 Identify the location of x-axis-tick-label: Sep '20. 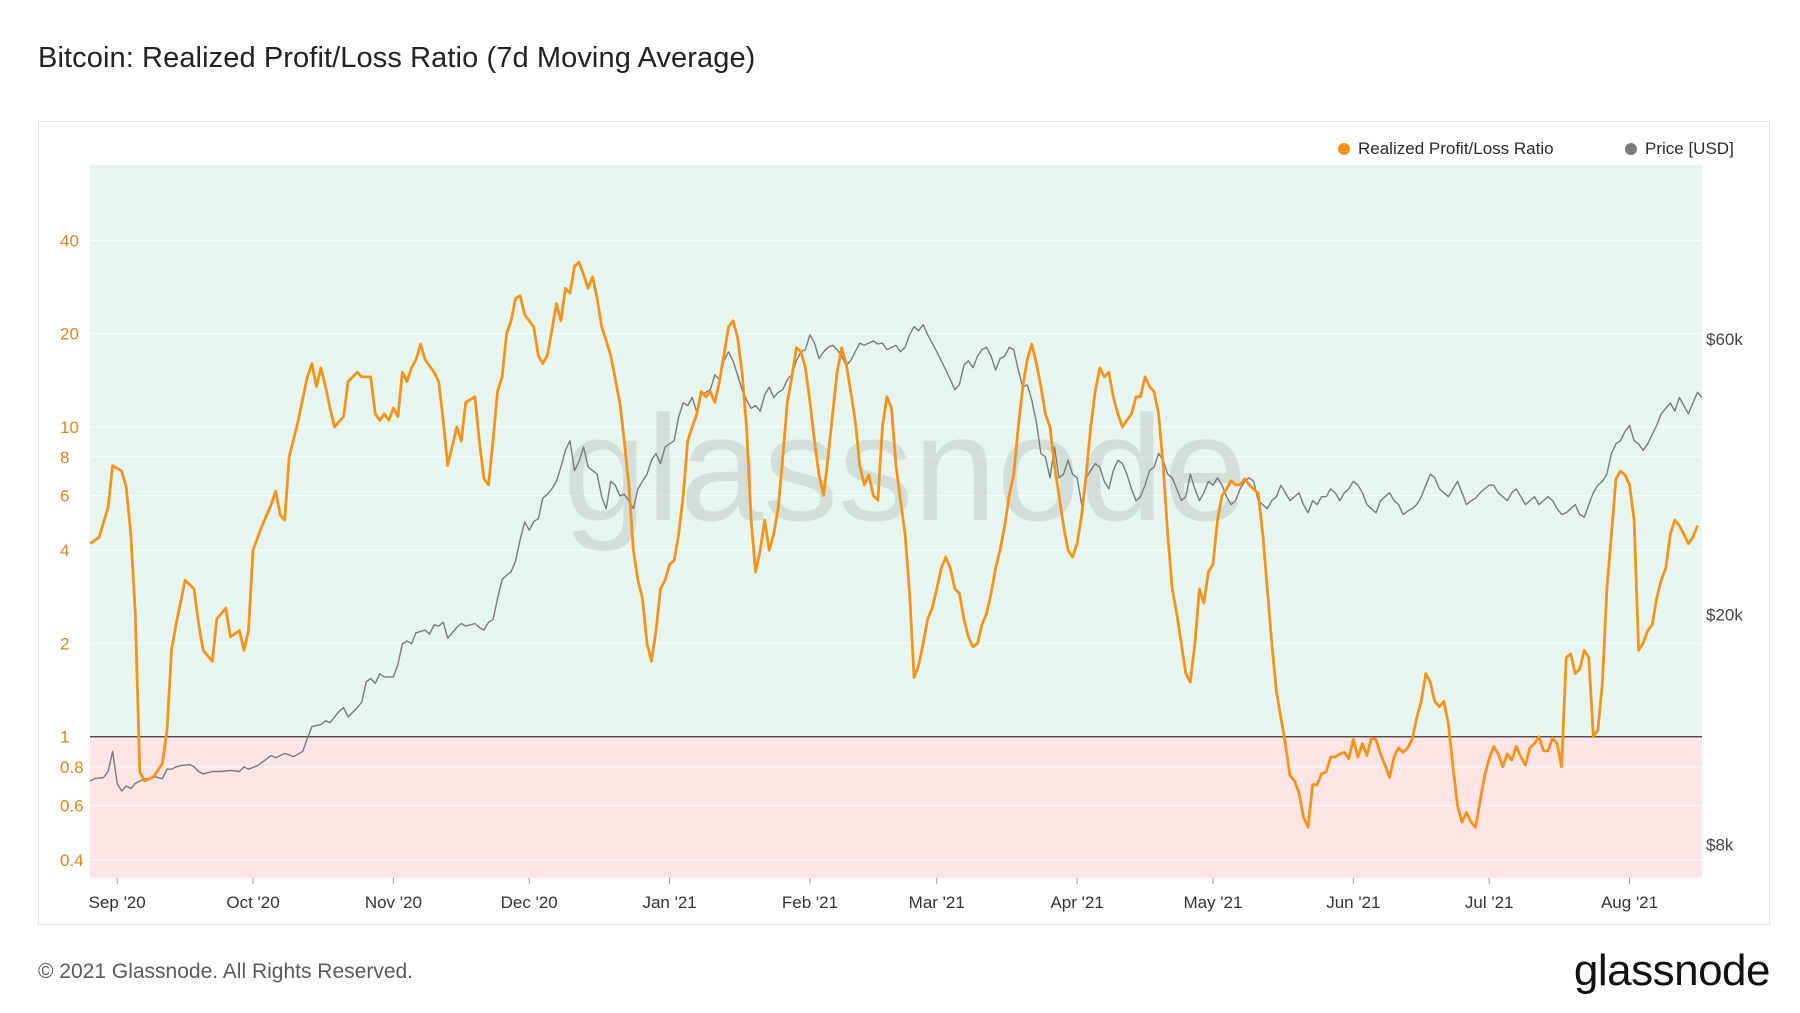
(117, 902).